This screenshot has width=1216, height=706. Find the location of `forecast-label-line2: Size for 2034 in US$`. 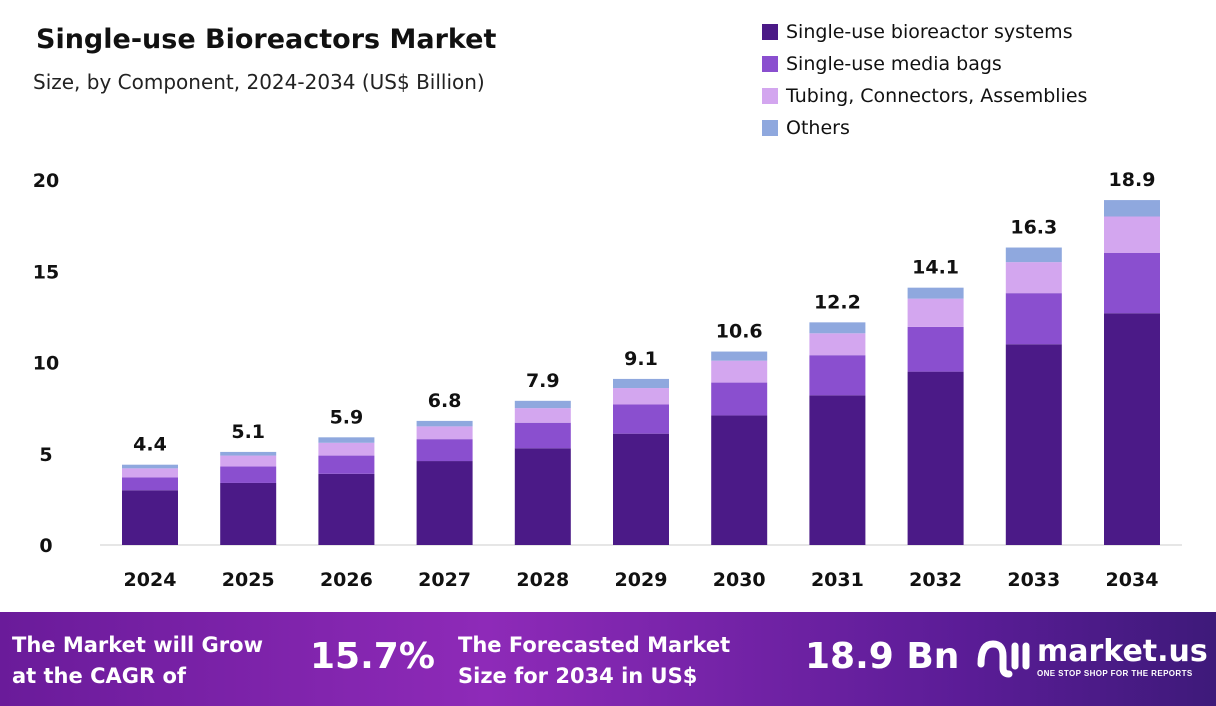

forecast-label-line2: Size for 2034 in US$ is located at coordinates (578, 676).